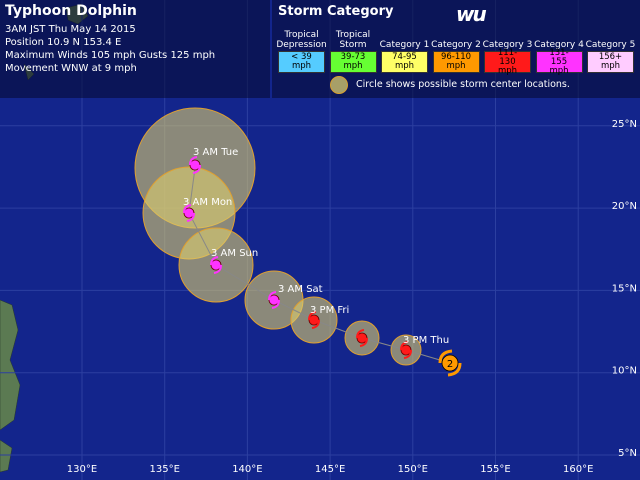 The image size is (640, 480). Describe the element at coordinates (624, 371) in the screenshot. I see `latitude-label: 10°N` at that location.